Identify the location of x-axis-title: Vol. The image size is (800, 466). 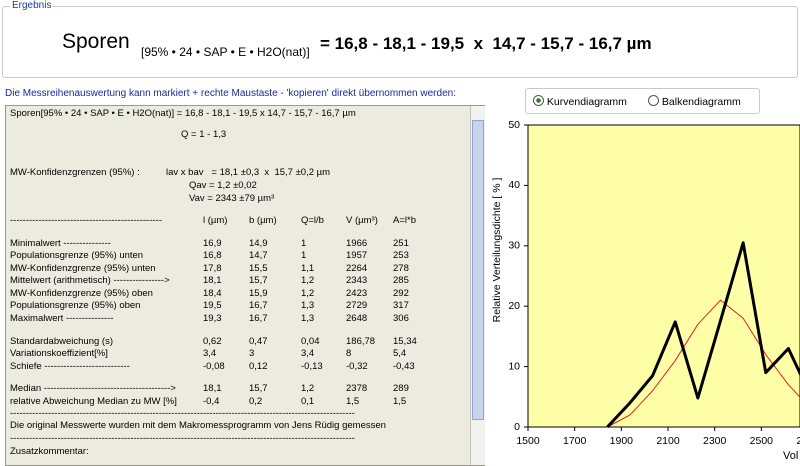
(790, 456).